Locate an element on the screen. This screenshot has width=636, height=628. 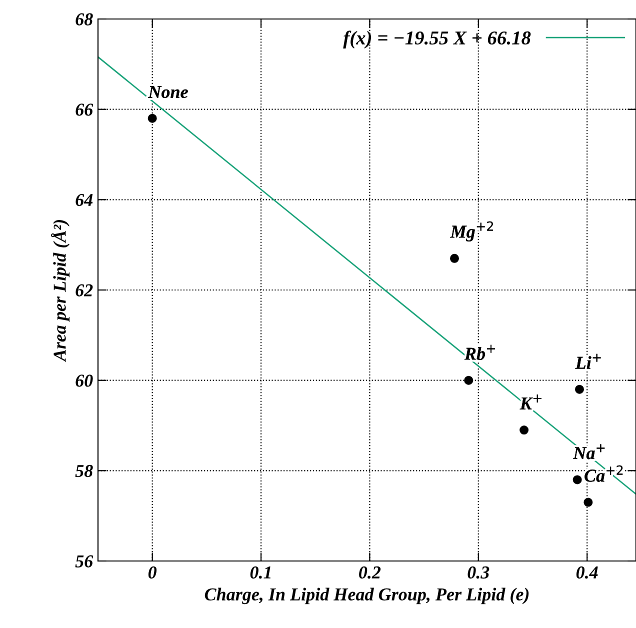
y-tick-label: 60 is located at coordinates (84, 380).